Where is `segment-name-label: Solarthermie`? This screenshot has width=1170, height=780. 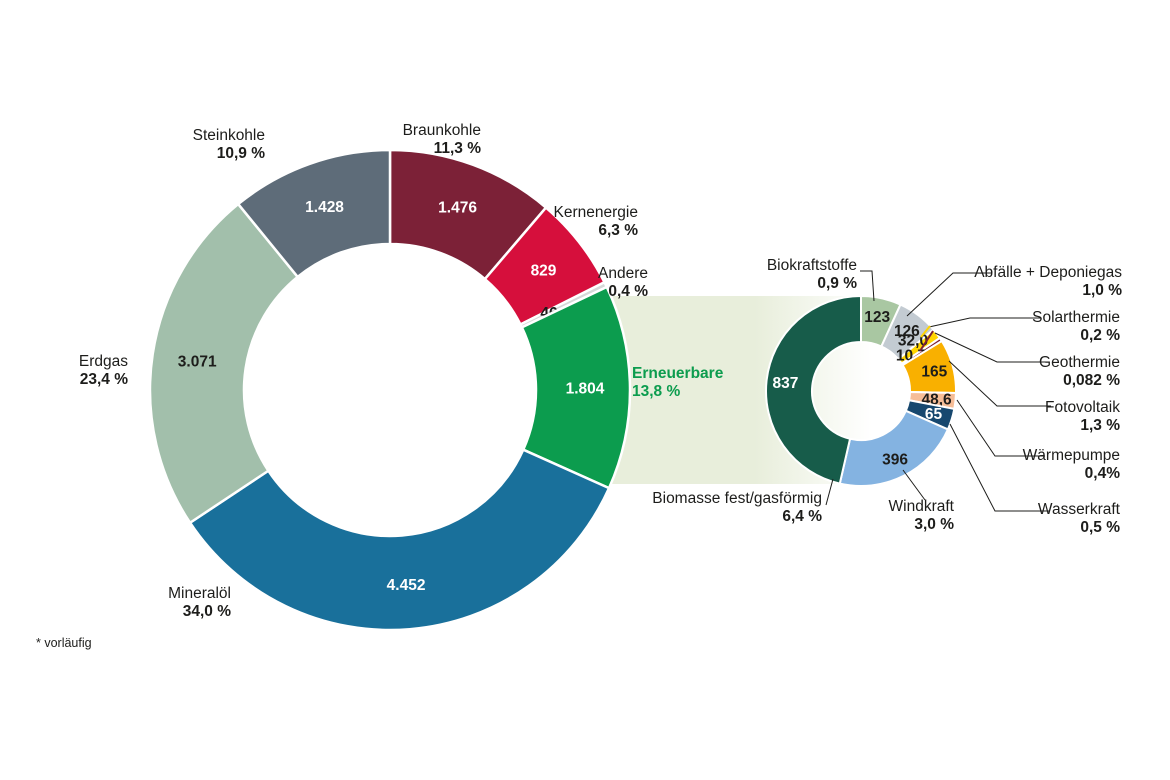 segment-name-label: Solarthermie is located at coordinates (1076, 317).